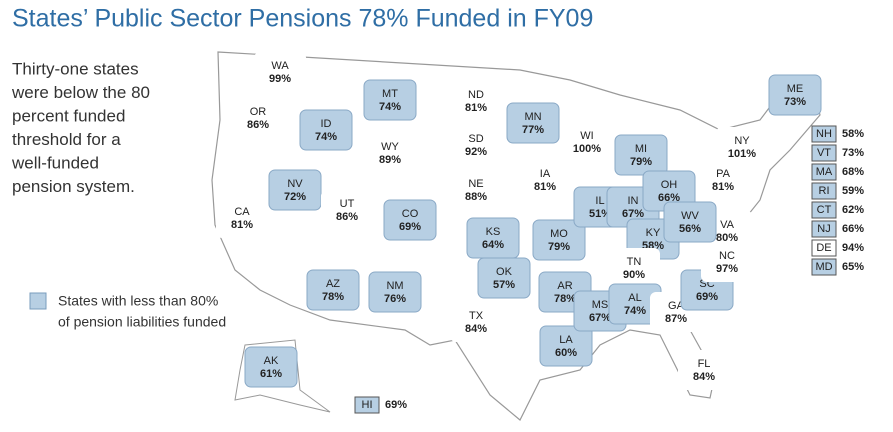 The image size is (893, 432). What do you see at coordinates (476, 152) in the screenshot?
I see `state-value: 92%` at bounding box center [476, 152].